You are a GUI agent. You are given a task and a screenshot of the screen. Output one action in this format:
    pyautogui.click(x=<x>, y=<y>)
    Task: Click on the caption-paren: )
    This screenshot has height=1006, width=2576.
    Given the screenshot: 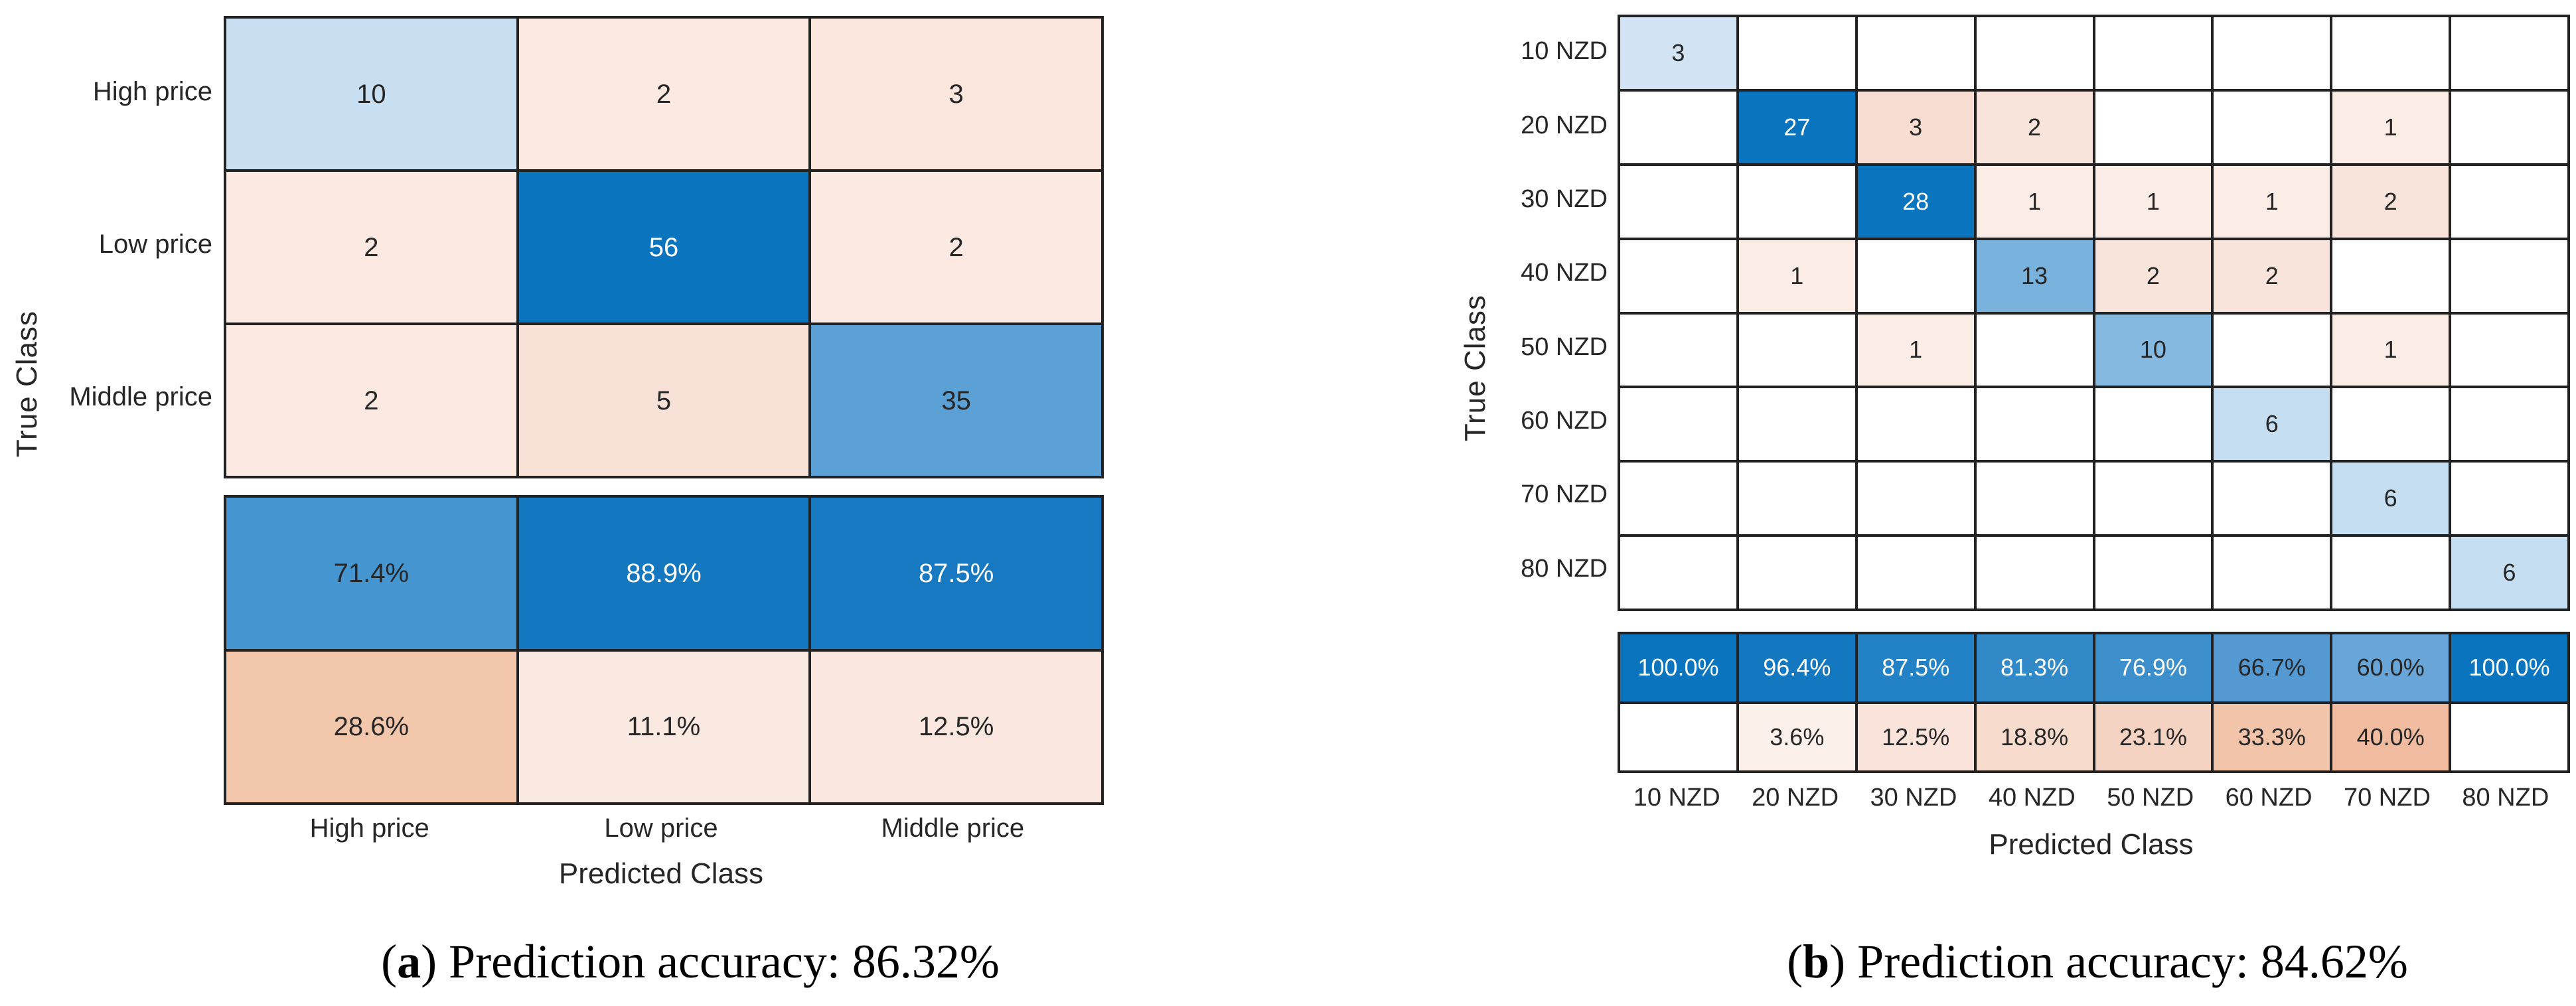 What is the action you would take?
    pyautogui.click(x=1837, y=961)
    